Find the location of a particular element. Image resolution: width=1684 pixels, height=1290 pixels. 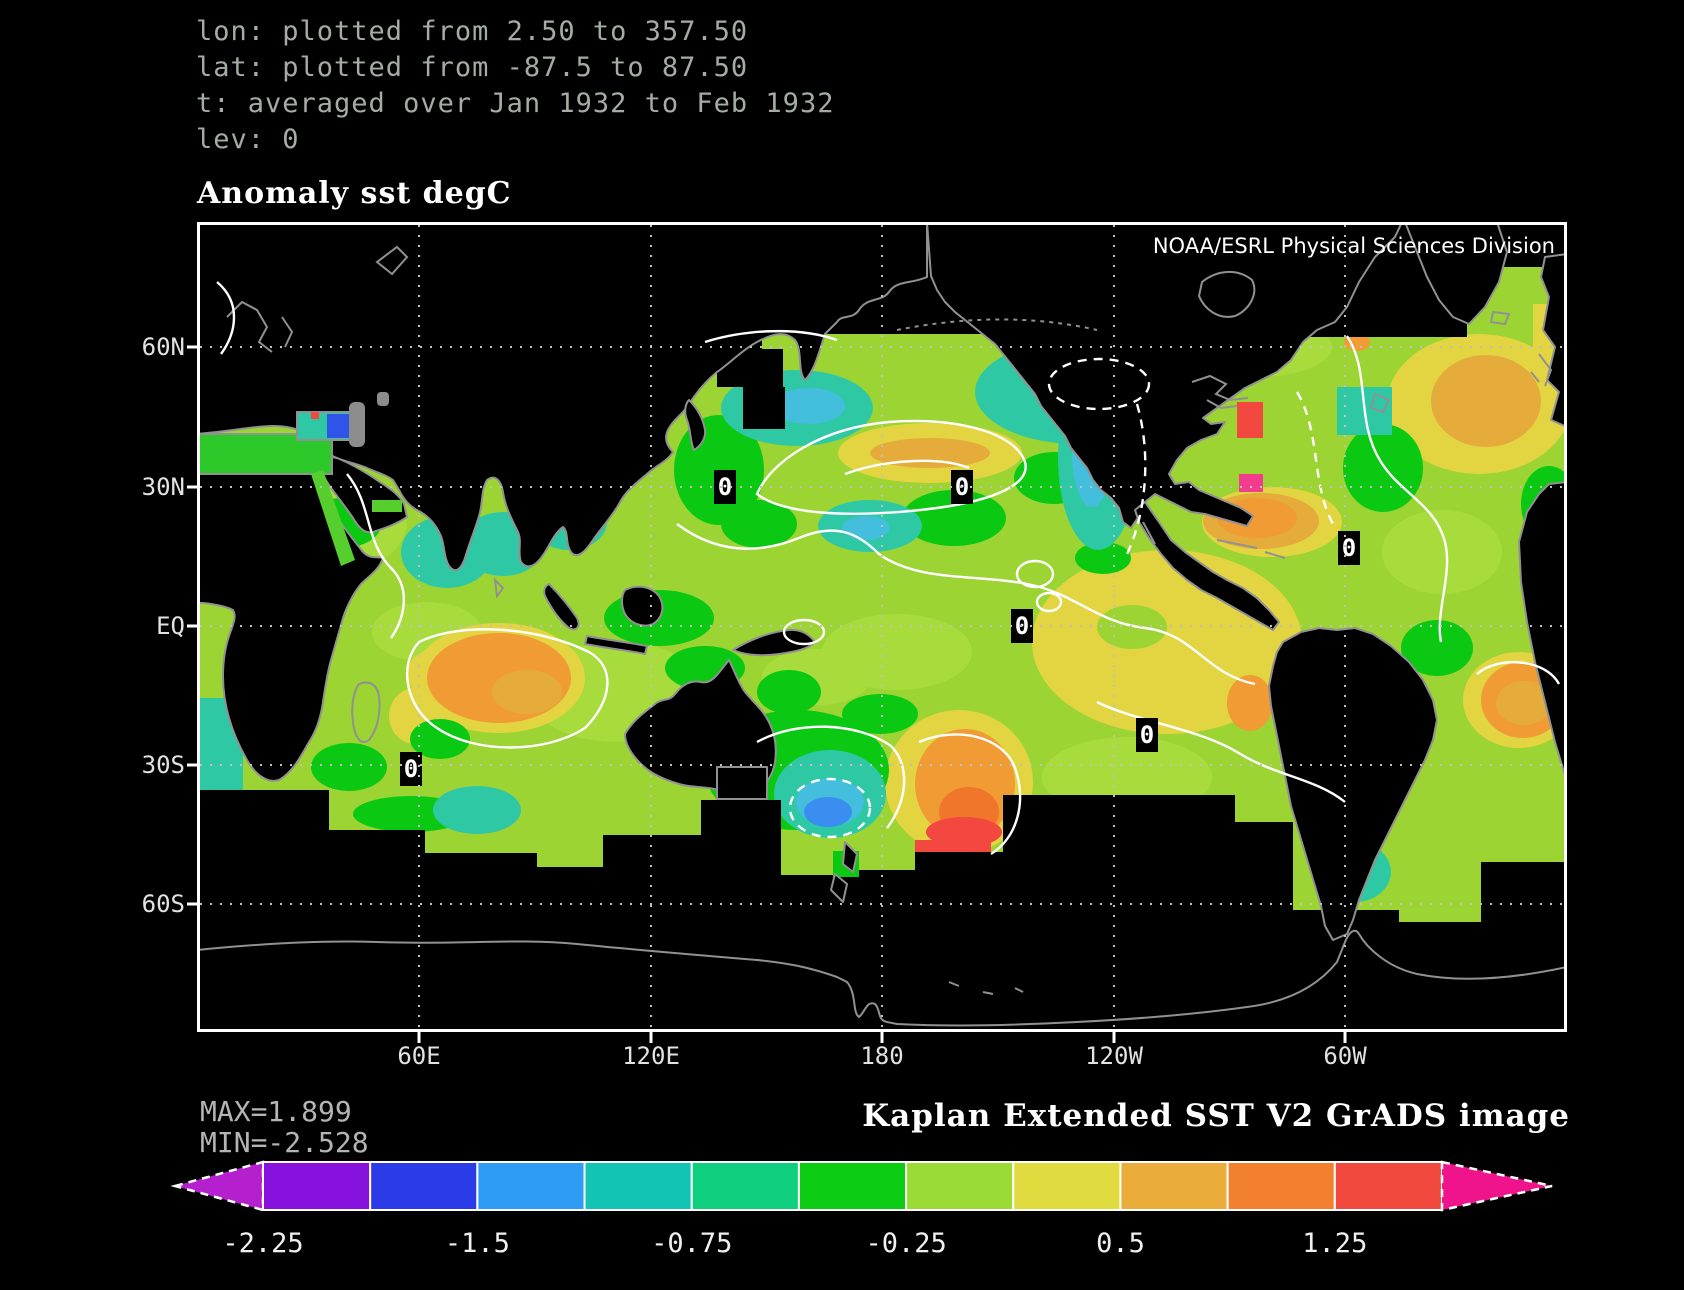

persian-gulf is located at coordinates (387, 506).